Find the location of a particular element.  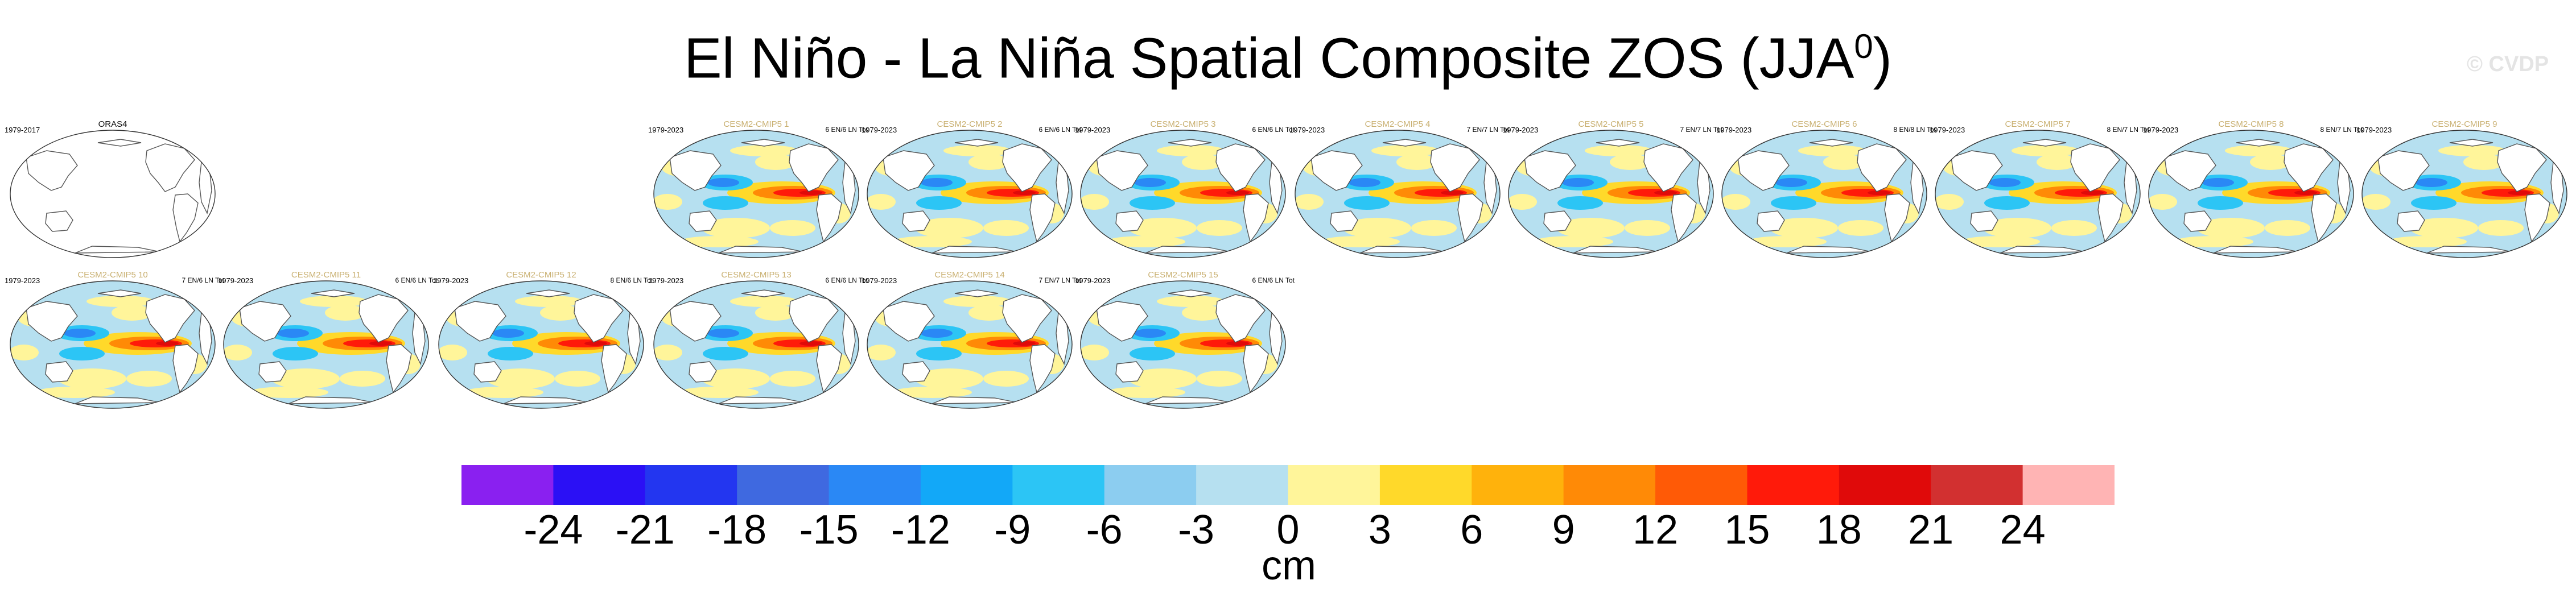

map-panel-model: CESM2-CMIP5 9 1979-2023 is located at coordinates (2463, 190).